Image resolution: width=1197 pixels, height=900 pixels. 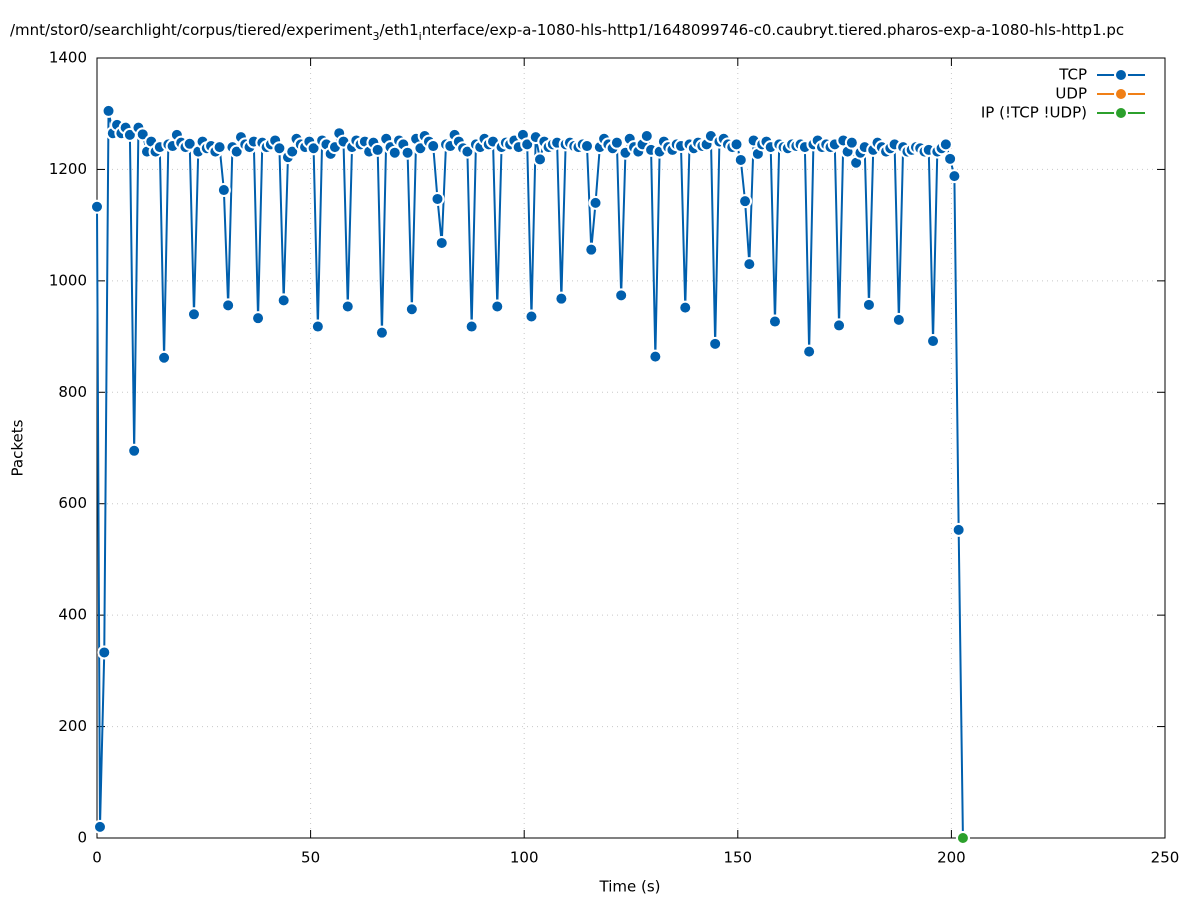 I want to click on x-tick-label: 50, so click(x=310, y=858).